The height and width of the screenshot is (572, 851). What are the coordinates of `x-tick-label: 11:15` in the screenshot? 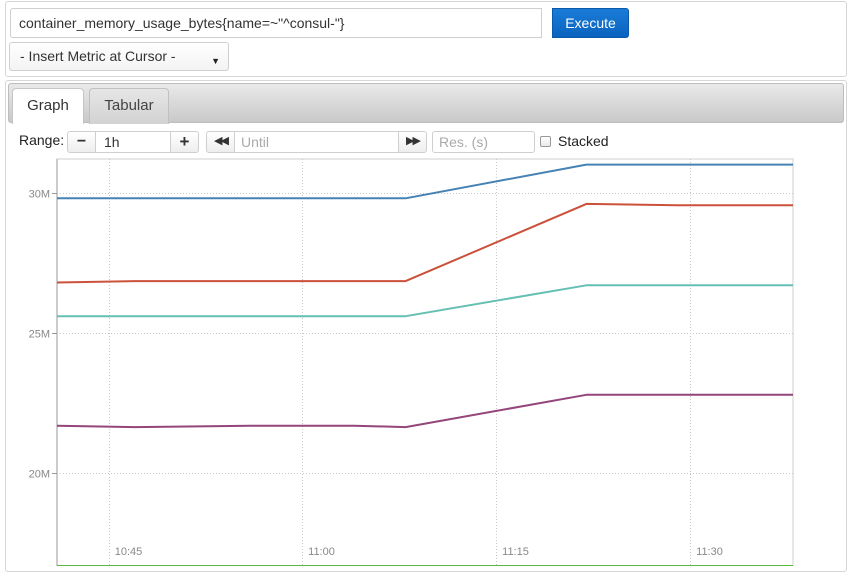 It's located at (515, 552).